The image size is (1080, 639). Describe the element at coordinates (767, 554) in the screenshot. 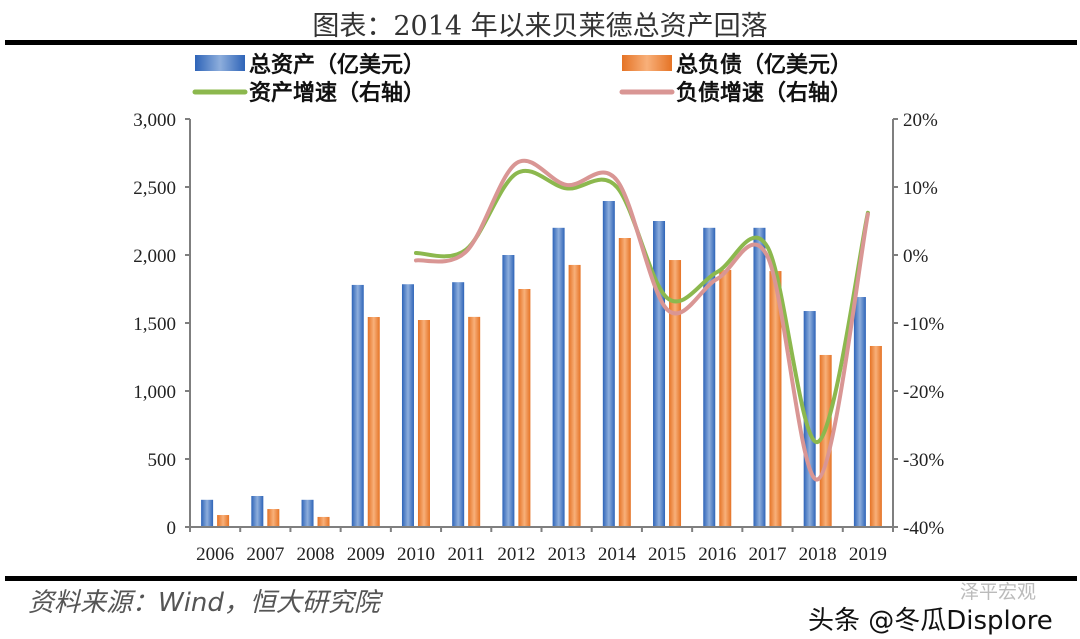

I see `x-tick-label: 2017` at that location.